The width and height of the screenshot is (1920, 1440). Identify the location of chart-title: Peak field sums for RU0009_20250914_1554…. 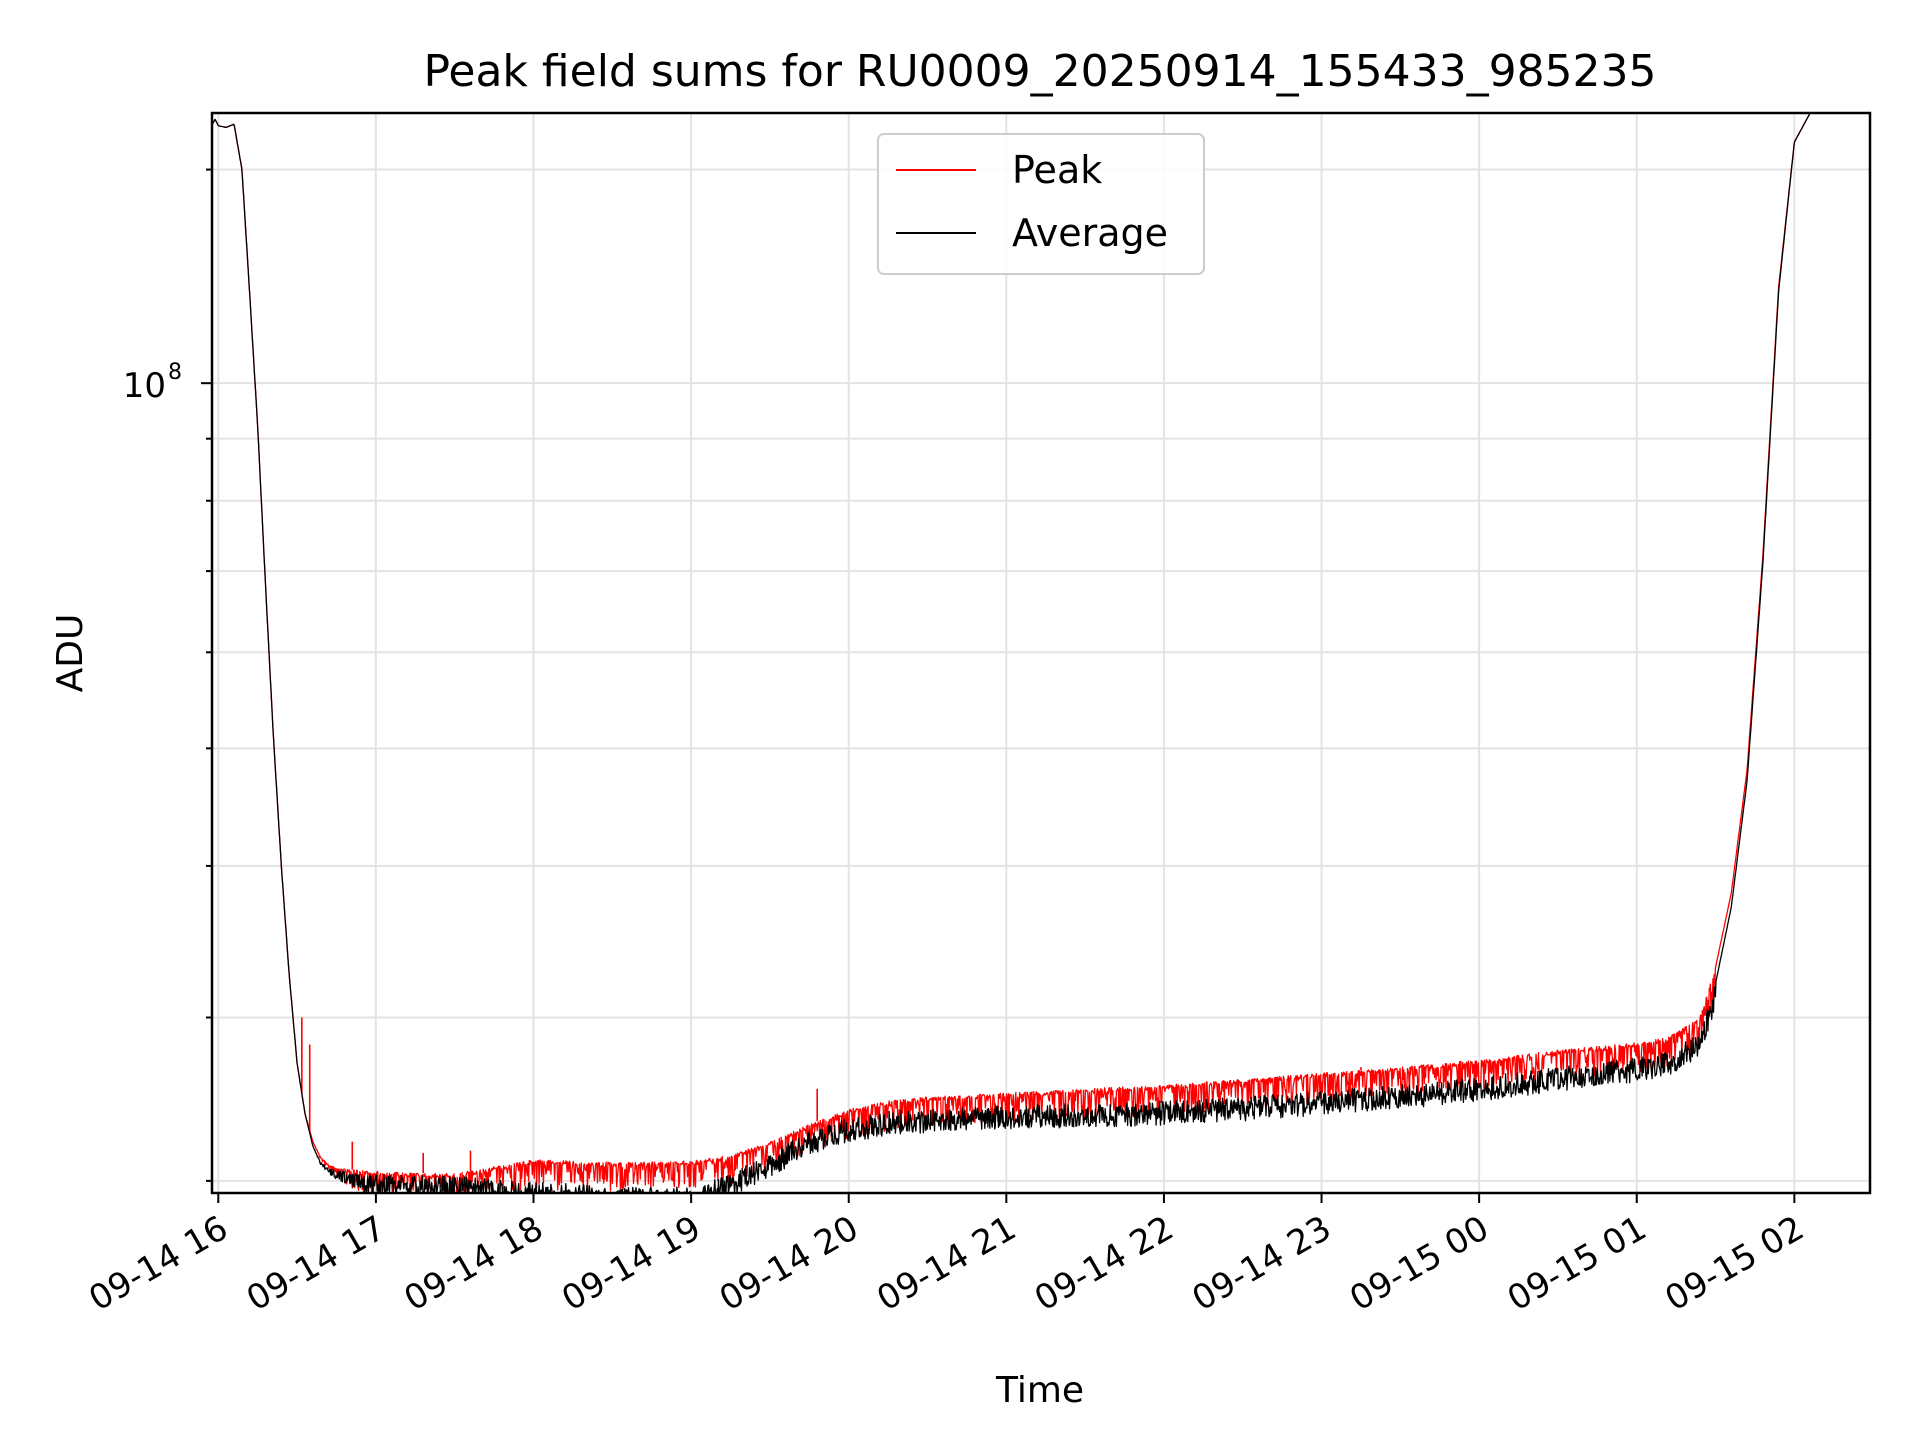
(1039, 71).